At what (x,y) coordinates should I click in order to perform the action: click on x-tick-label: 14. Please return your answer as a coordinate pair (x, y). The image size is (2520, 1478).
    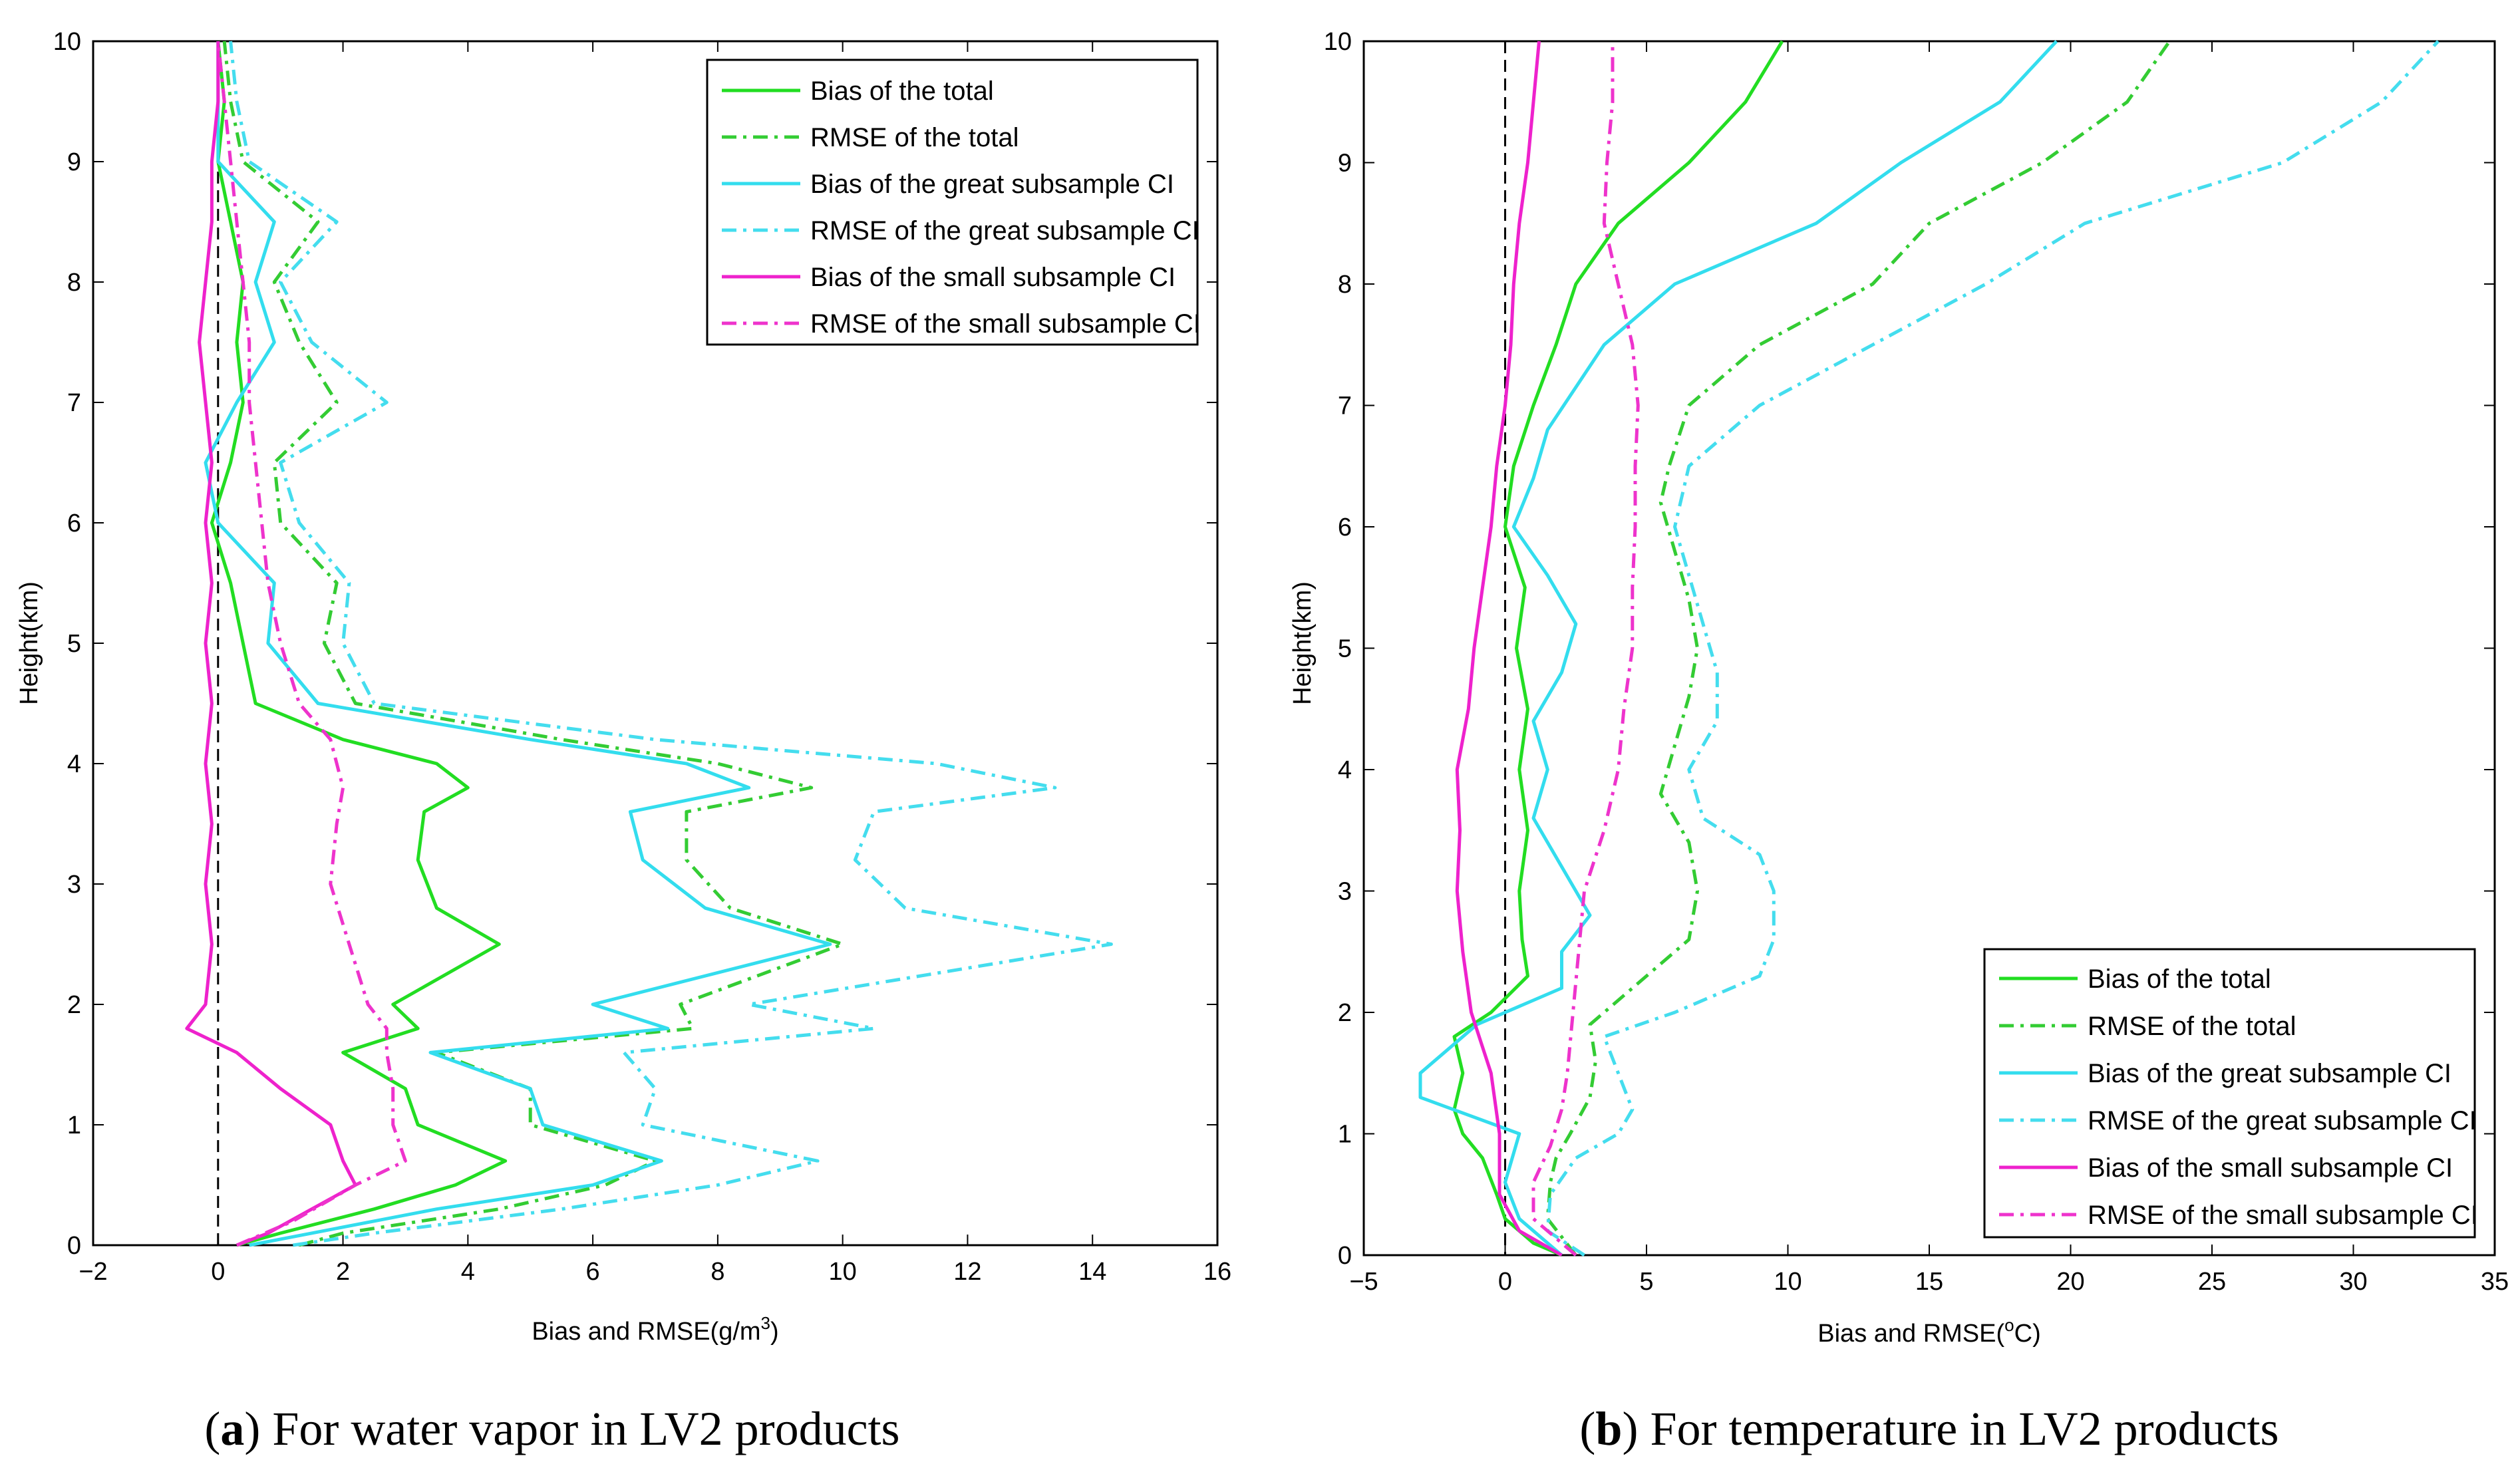
    Looking at the image, I should click on (1092, 1272).